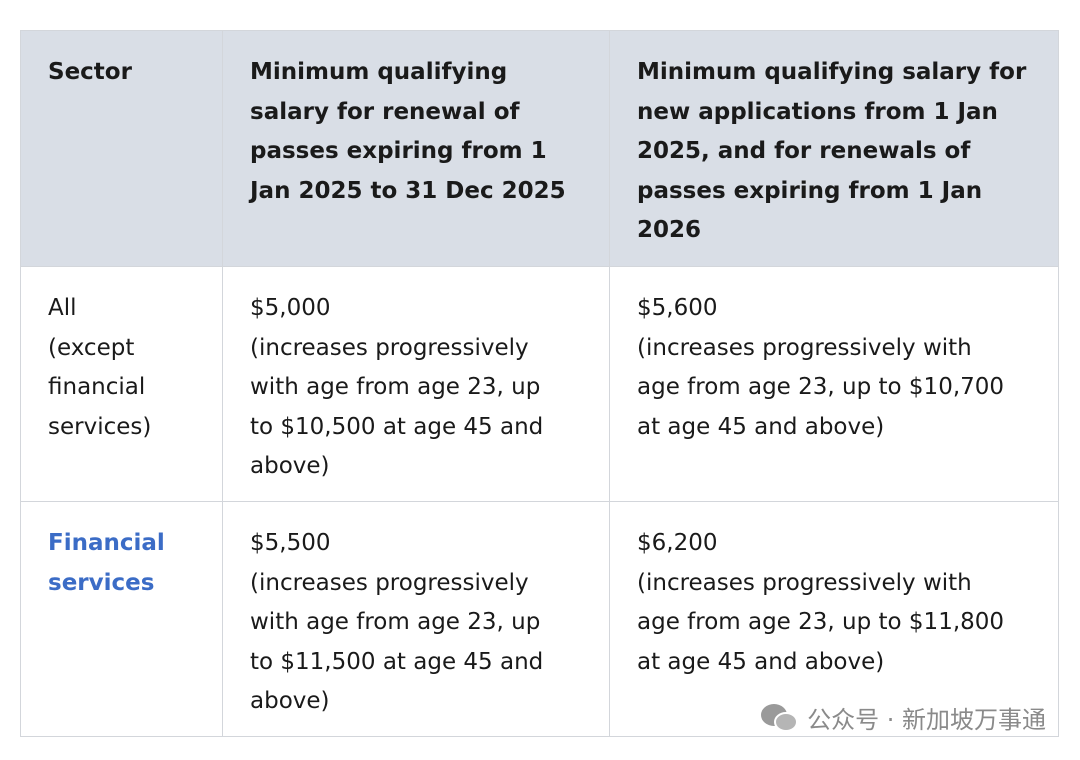  I want to click on cell-line: to $10,500 at age 45 and, so click(397, 426).